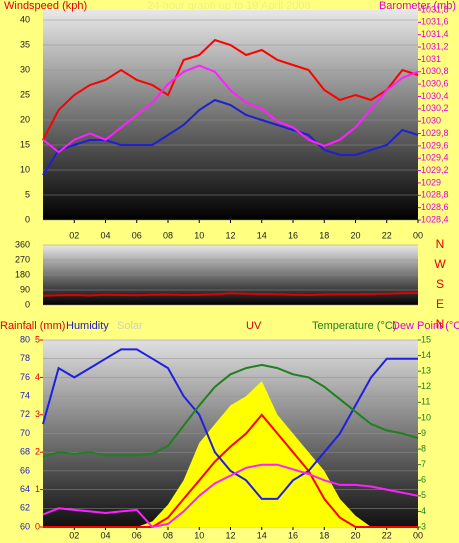 This screenshot has width=459, height=543. What do you see at coordinates (435, 71) in the screenshot?
I see `tick-label: 1030,8` at bounding box center [435, 71].